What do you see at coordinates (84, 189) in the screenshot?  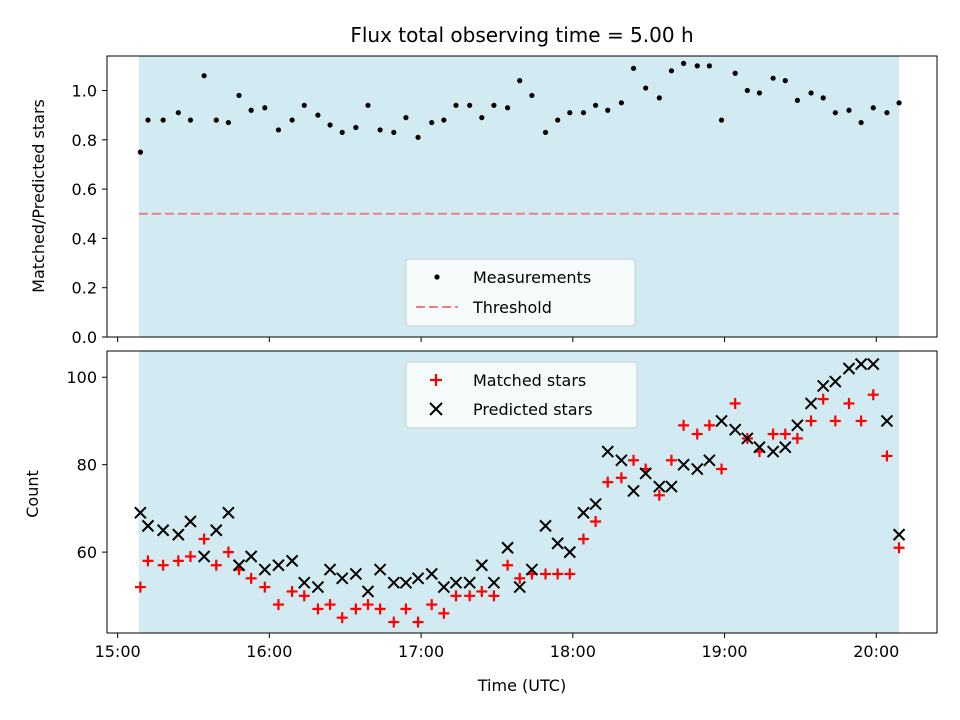 I see `top-y-tick-label: 0.6` at bounding box center [84, 189].